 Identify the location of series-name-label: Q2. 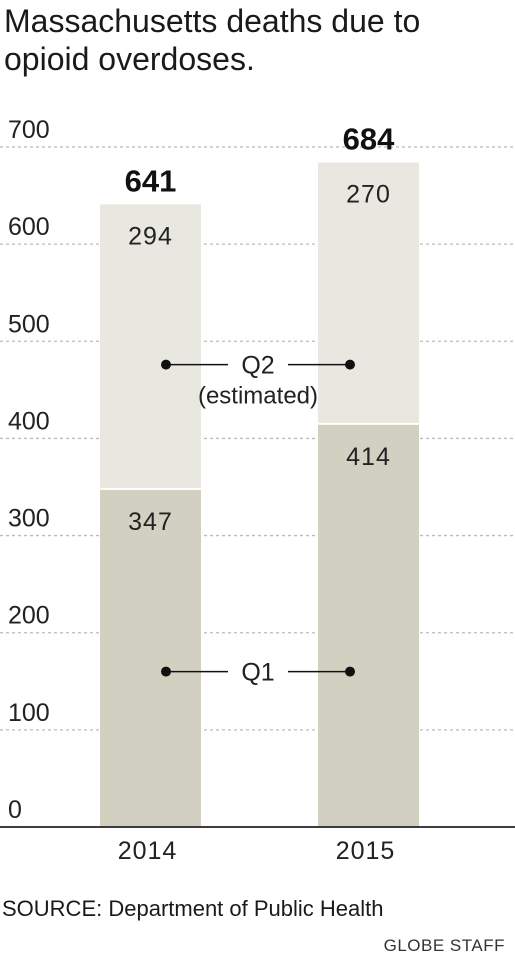
(257, 366).